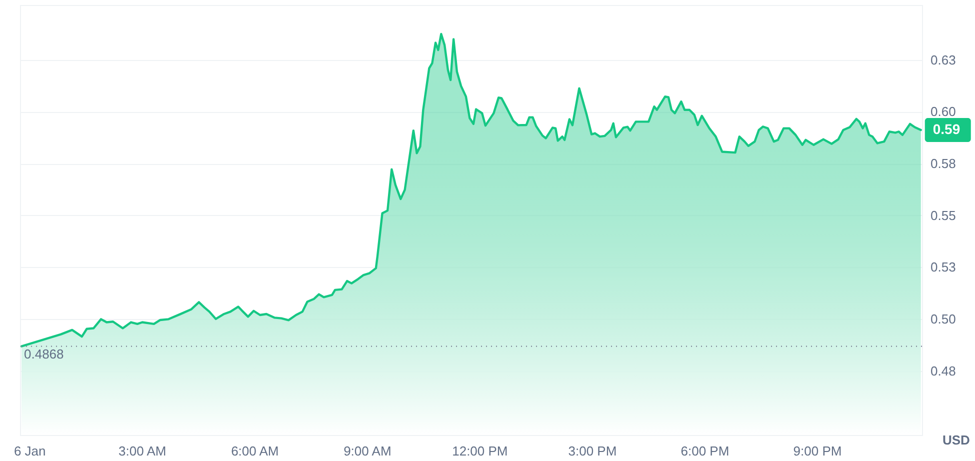 Image resolution: width=975 pixels, height=461 pixels. Describe the element at coordinates (368, 451) in the screenshot. I see `x-tick-label: 9:00 AM` at that location.